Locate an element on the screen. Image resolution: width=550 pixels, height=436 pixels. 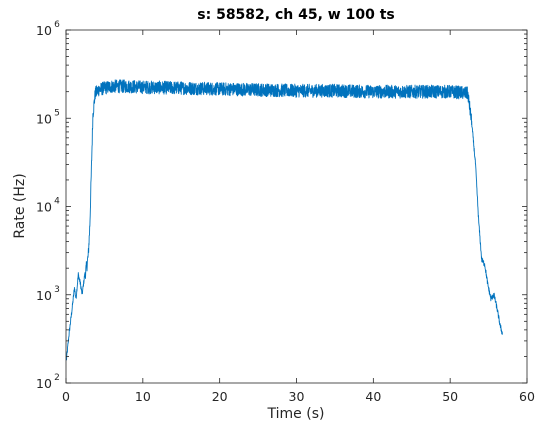
y-tick-label: 10 3 is located at coordinates (48, 294).